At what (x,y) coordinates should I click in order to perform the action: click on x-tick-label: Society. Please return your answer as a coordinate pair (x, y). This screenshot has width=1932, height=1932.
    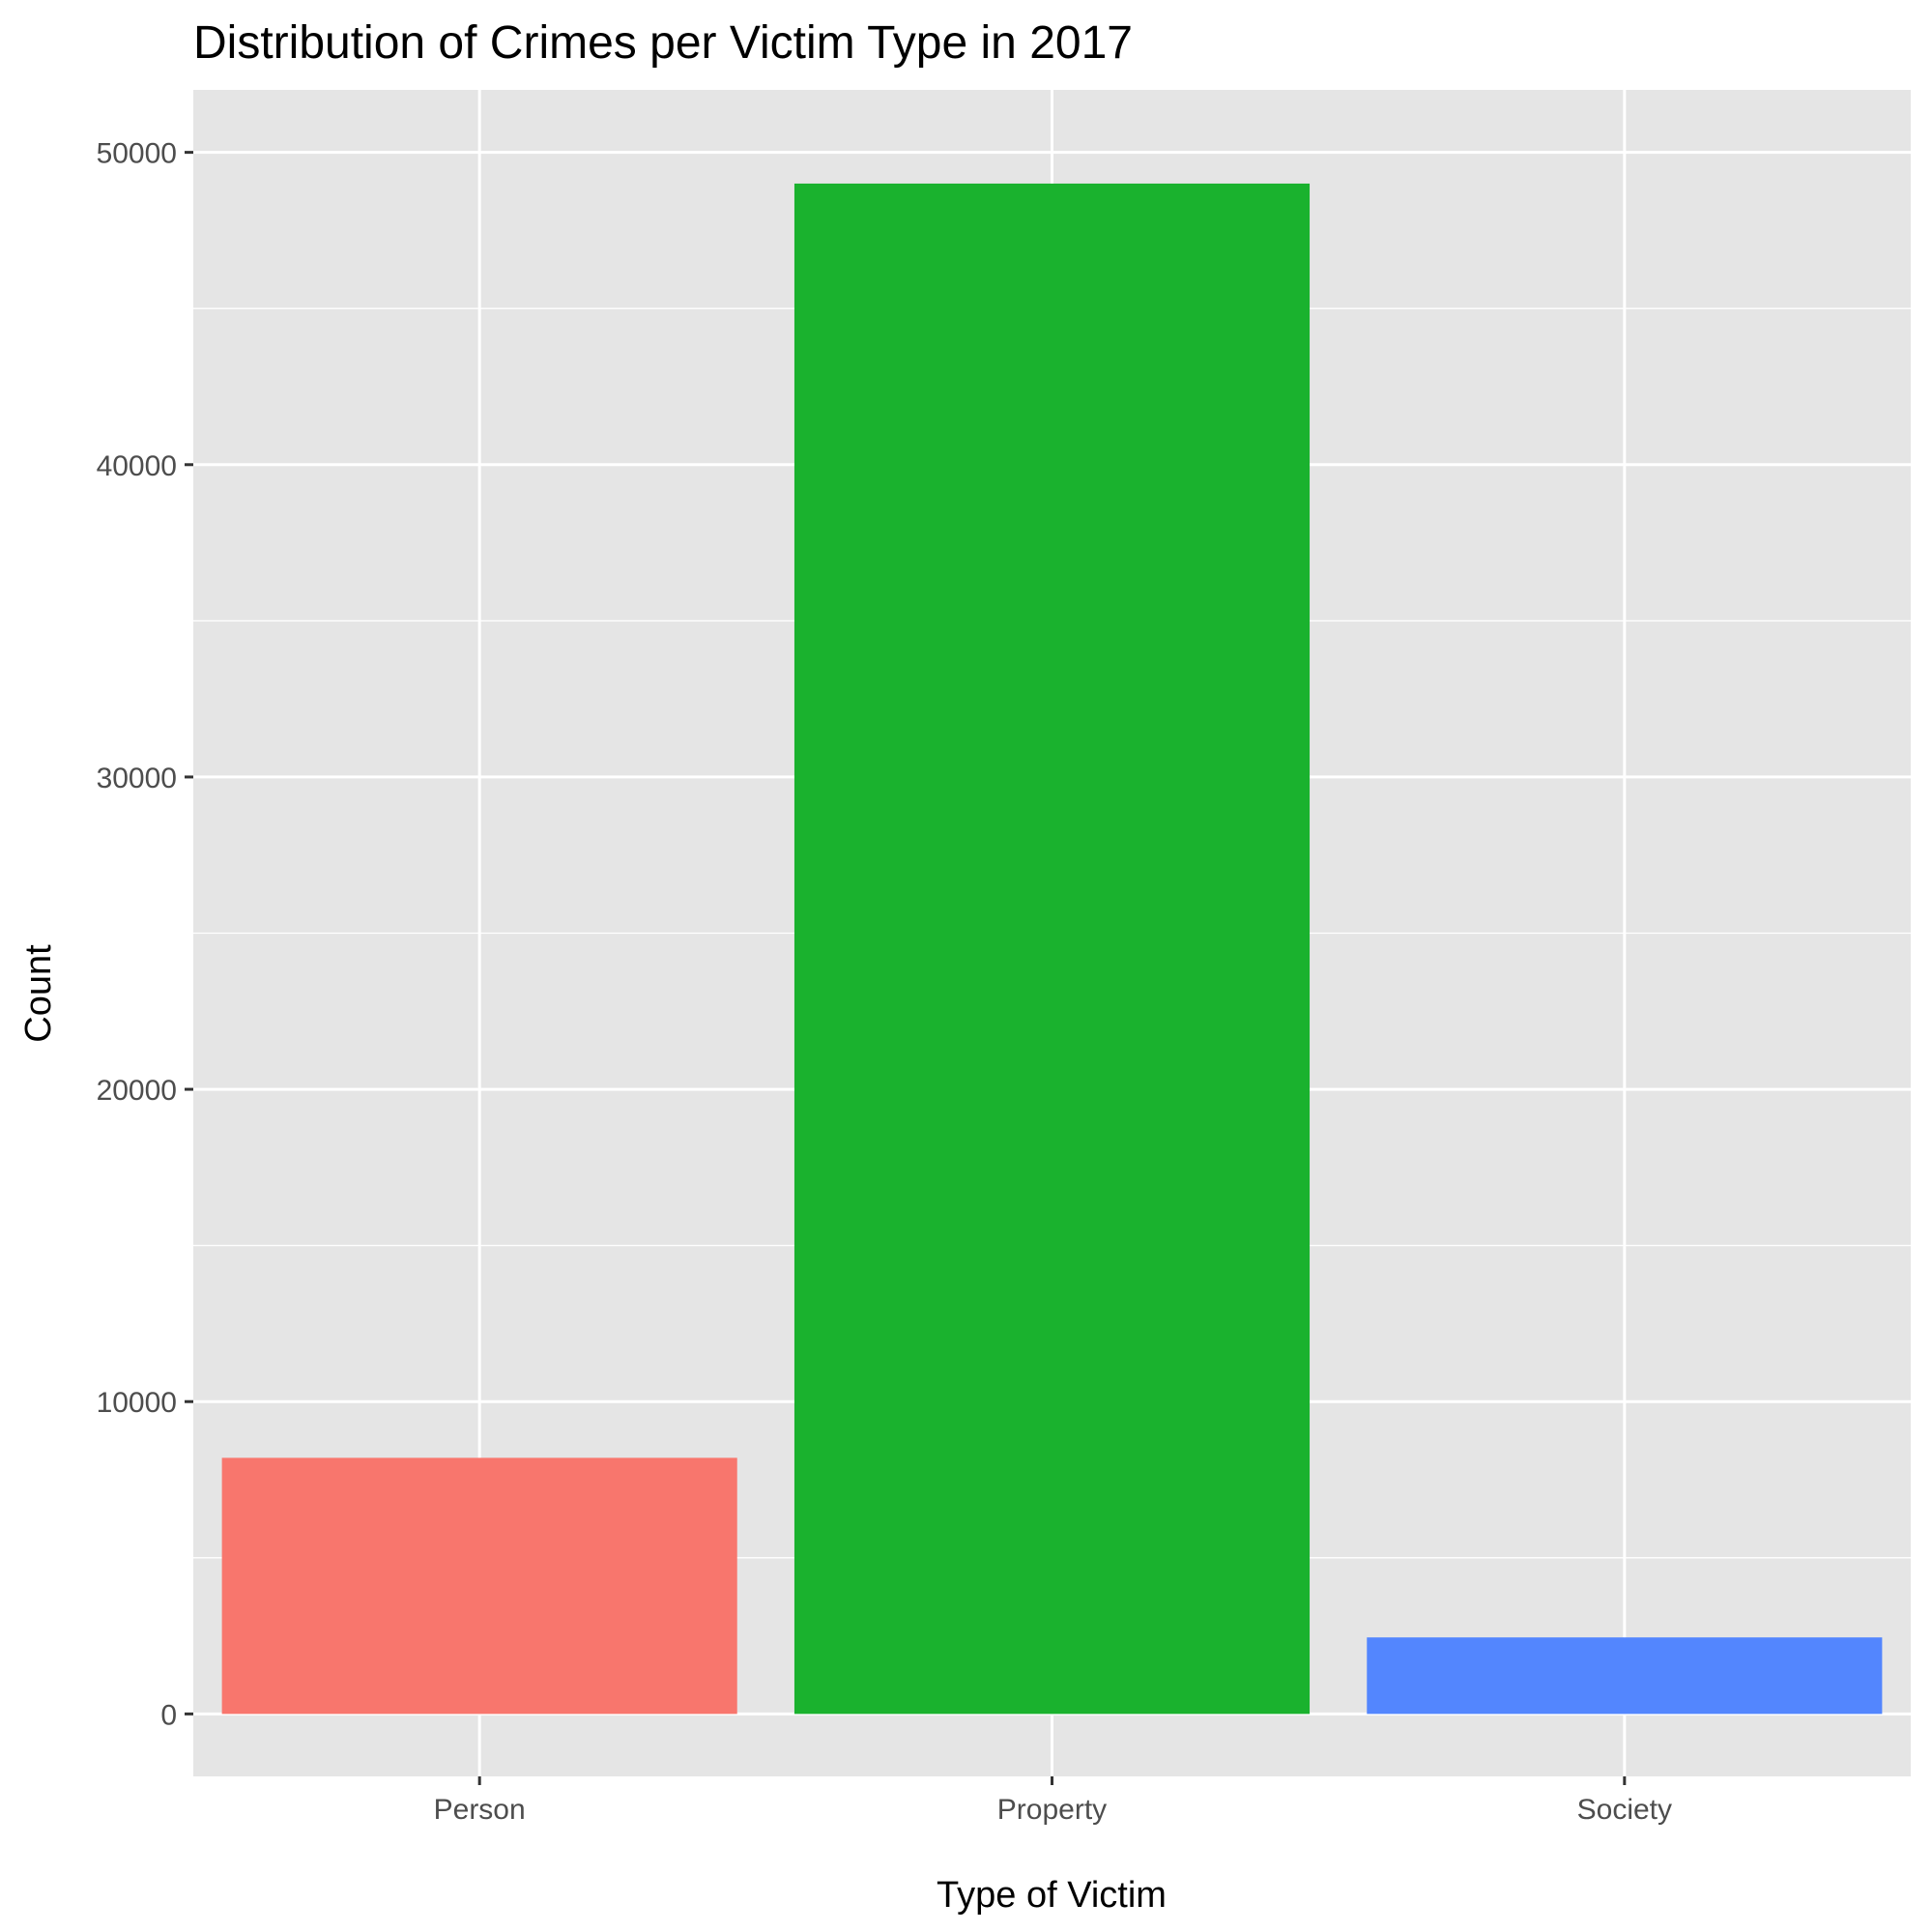
    Looking at the image, I should click on (1624, 1810).